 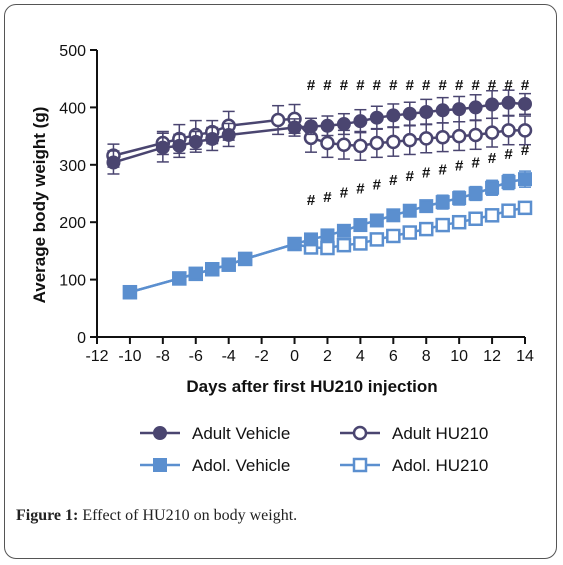 I want to click on x-tick-label: -8, so click(x=163, y=356).